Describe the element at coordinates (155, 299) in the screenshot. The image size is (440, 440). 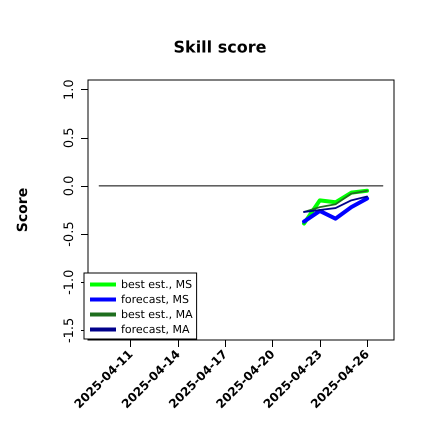
I see `legend-label: forecast, MS` at that location.